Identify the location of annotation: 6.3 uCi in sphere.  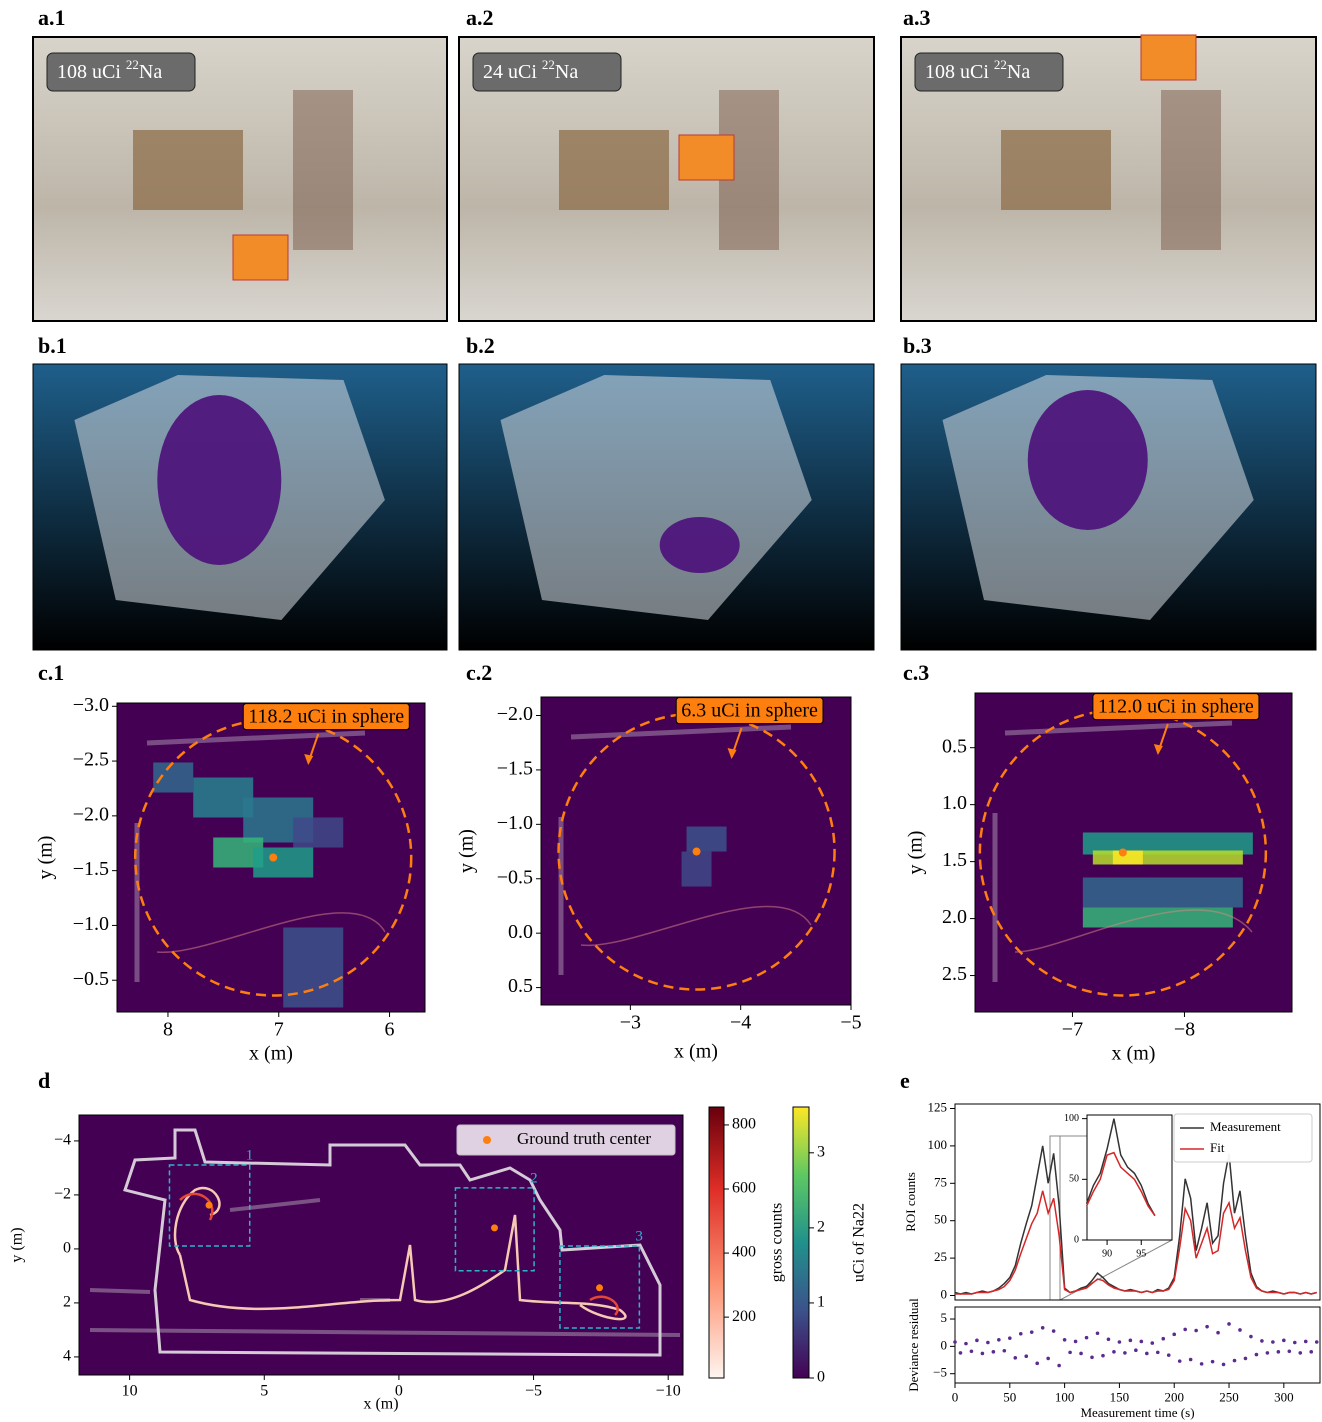
(749, 711).